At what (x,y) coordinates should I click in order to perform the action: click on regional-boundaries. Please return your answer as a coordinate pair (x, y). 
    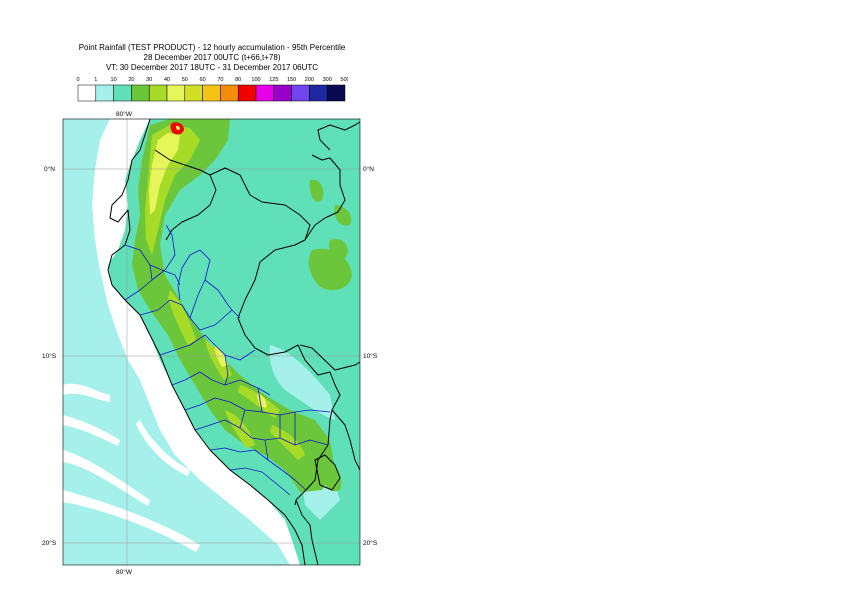
    Looking at the image, I should click on (227, 360).